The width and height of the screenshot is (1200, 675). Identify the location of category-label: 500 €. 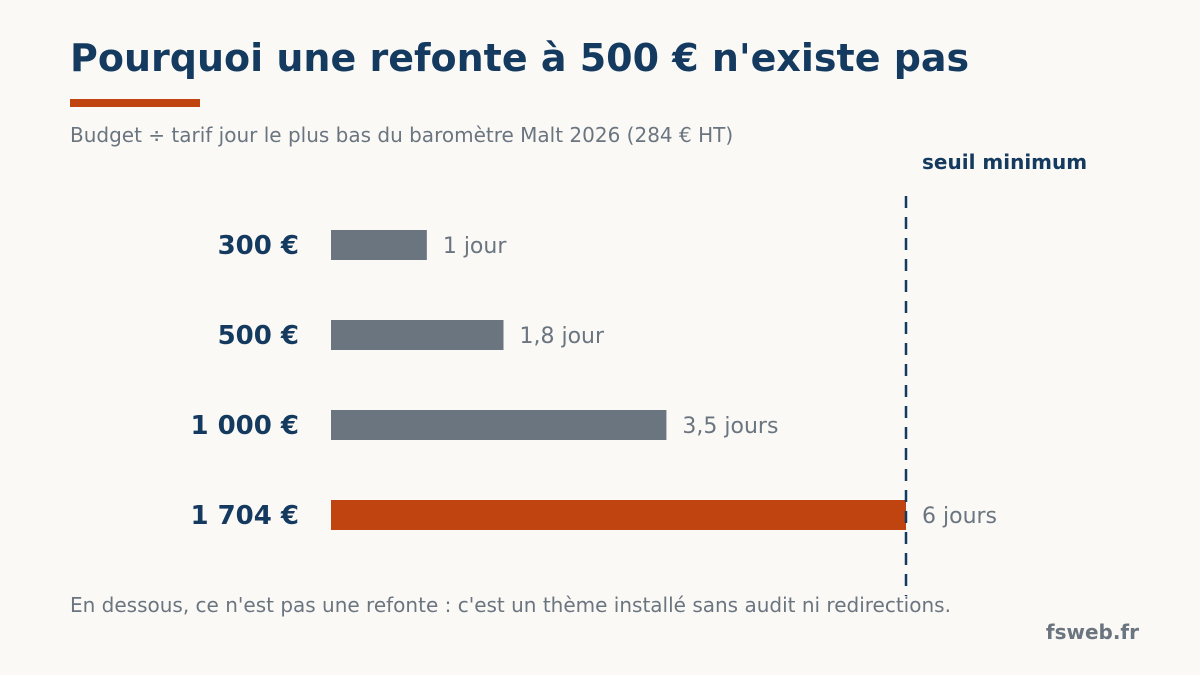
(258, 336).